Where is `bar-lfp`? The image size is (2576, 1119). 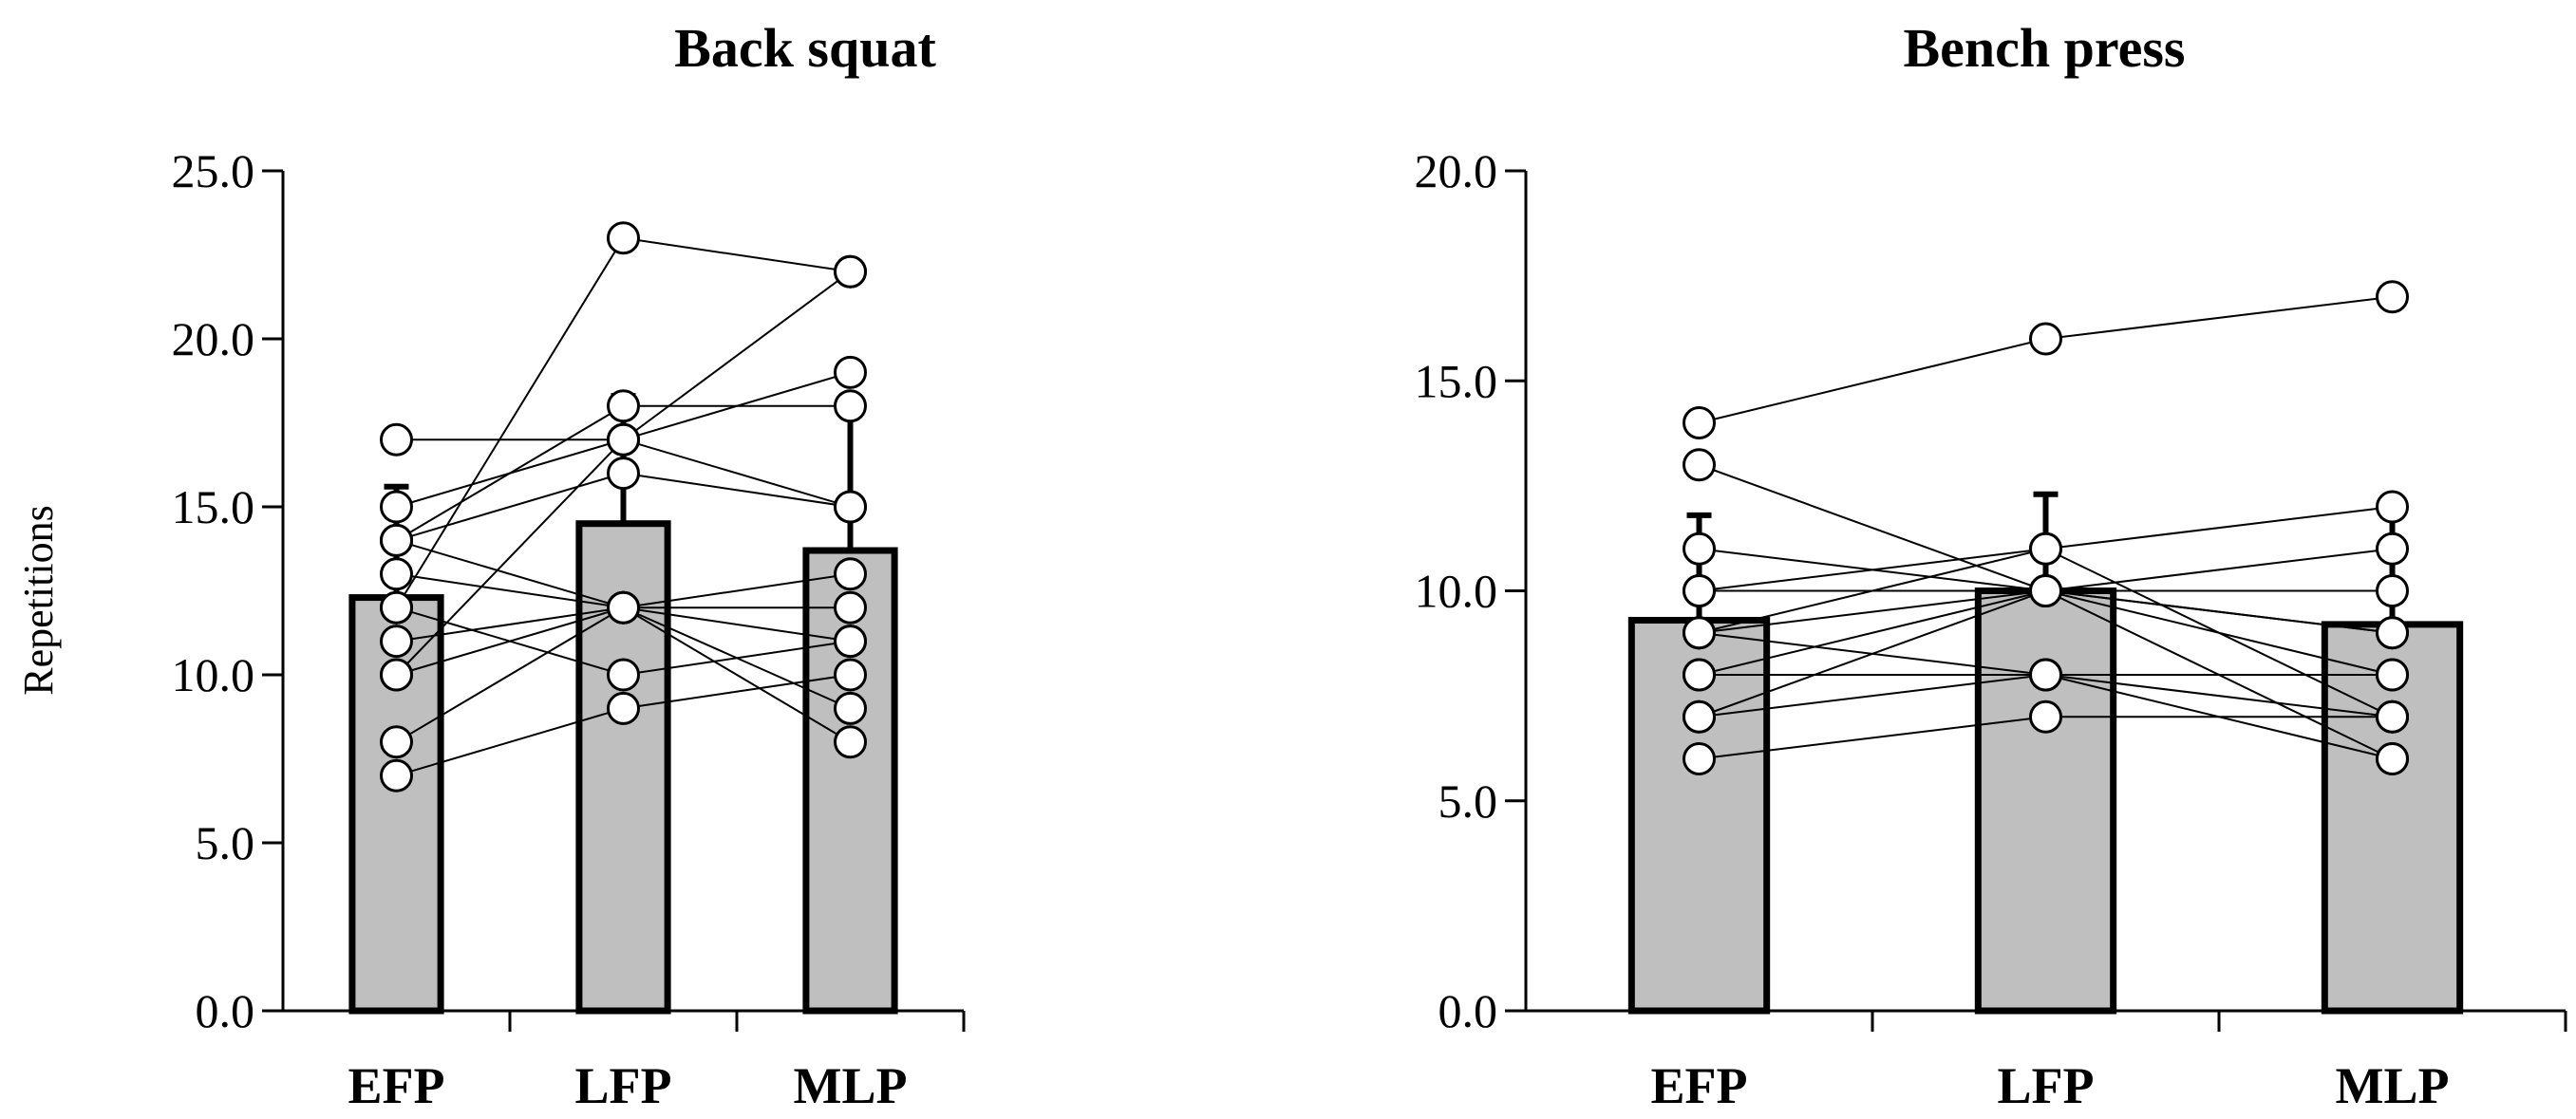
bar-lfp is located at coordinates (2045, 801).